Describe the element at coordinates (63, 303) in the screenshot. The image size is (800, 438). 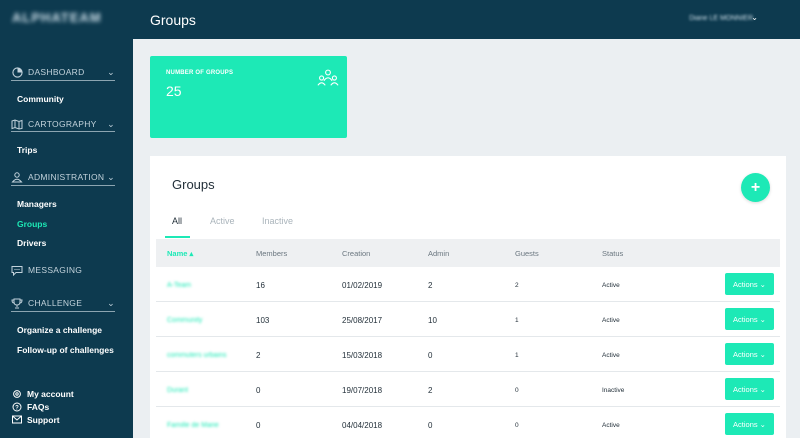
I see `sidebar-section-challenge: CHALLENGE ⌄` at that location.